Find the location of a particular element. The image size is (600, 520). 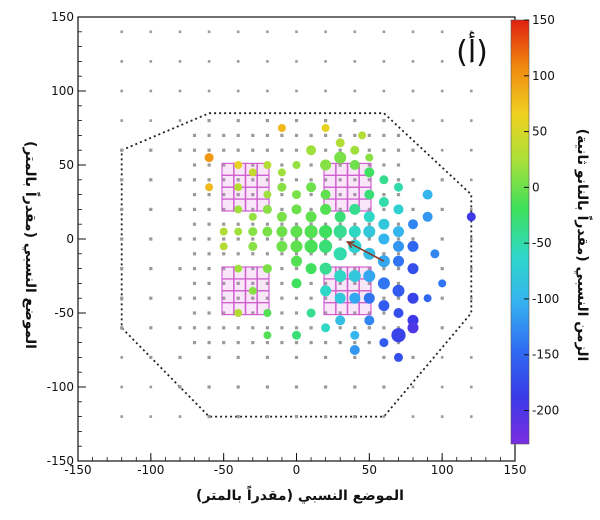

x-tick-label: 50 is located at coordinates (369, 470).